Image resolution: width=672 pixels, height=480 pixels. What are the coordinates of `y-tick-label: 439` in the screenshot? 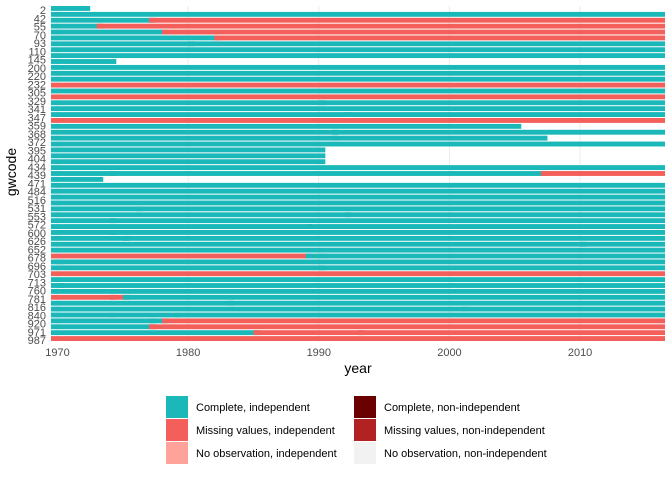 It's located at (37, 176).